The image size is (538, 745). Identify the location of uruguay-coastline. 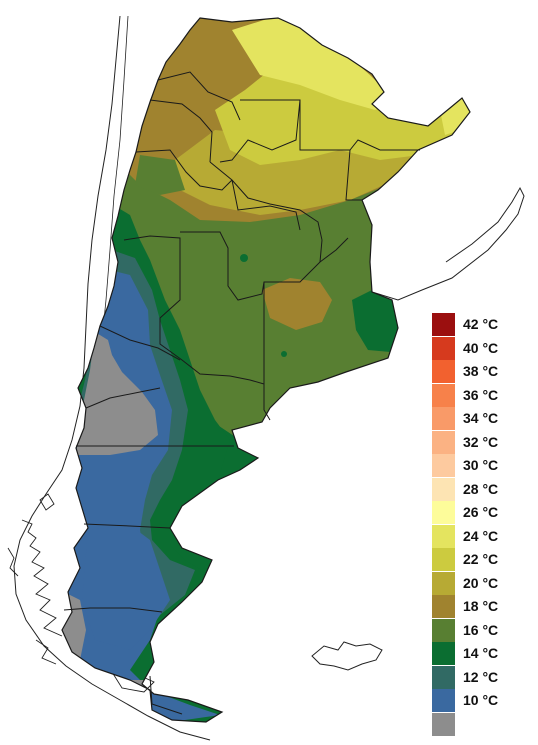
(448, 243).